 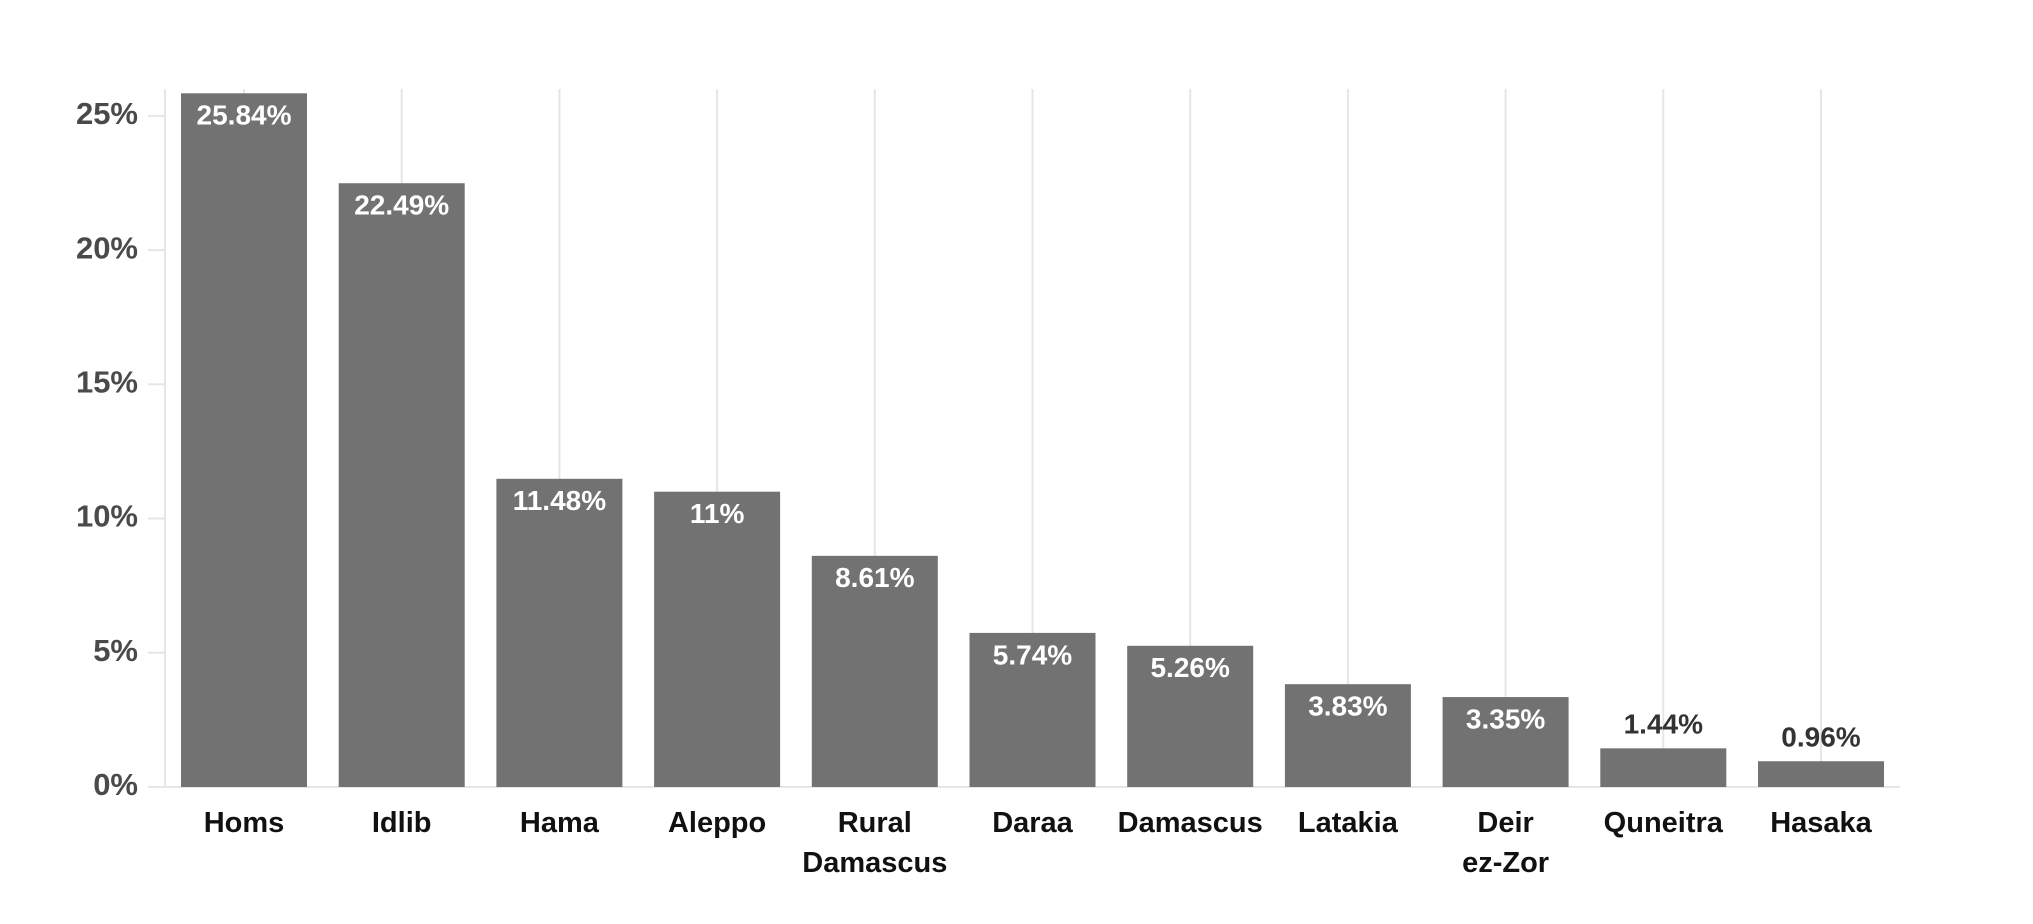 What do you see at coordinates (1347, 706) in the screenshot?
I see `value-label: 3.83%` at bounding box center [1347, 706].